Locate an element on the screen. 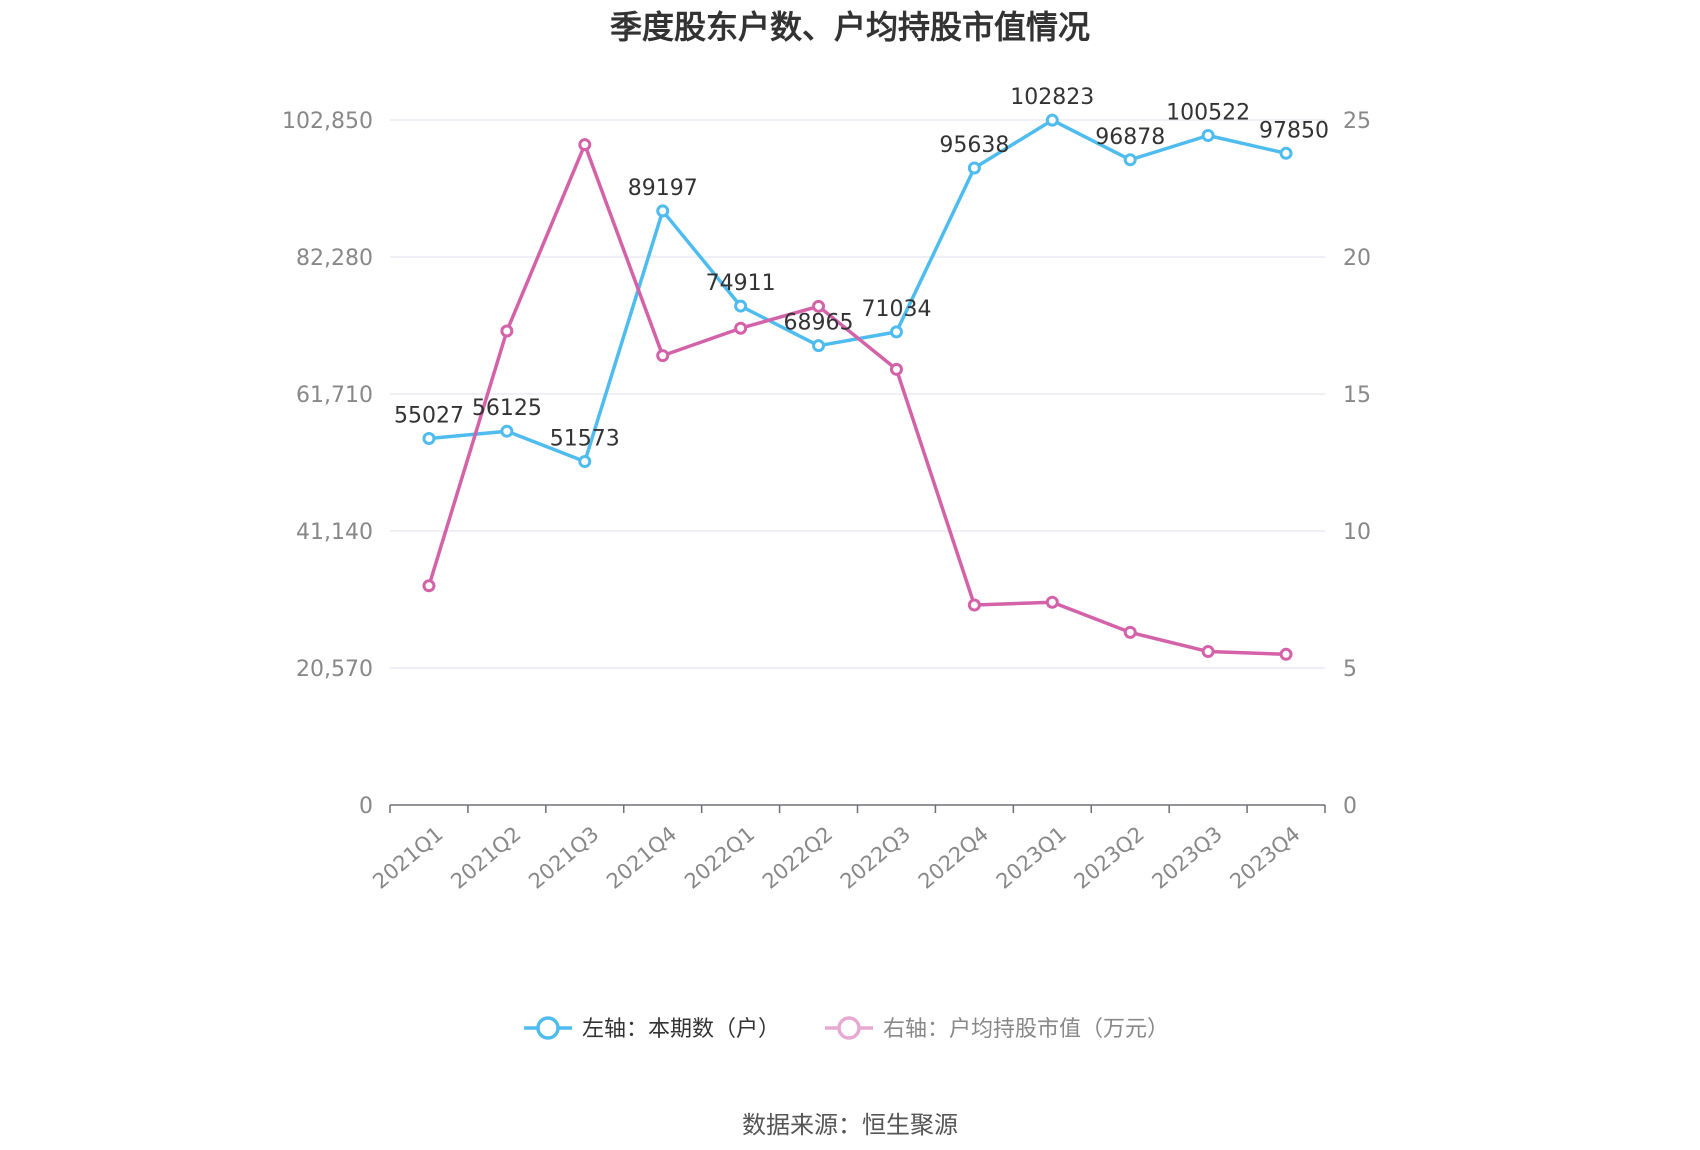 The width and height of the screenshot is (1700, 1150). right-tick-label: 25 is located at coordinates (1357, 121).